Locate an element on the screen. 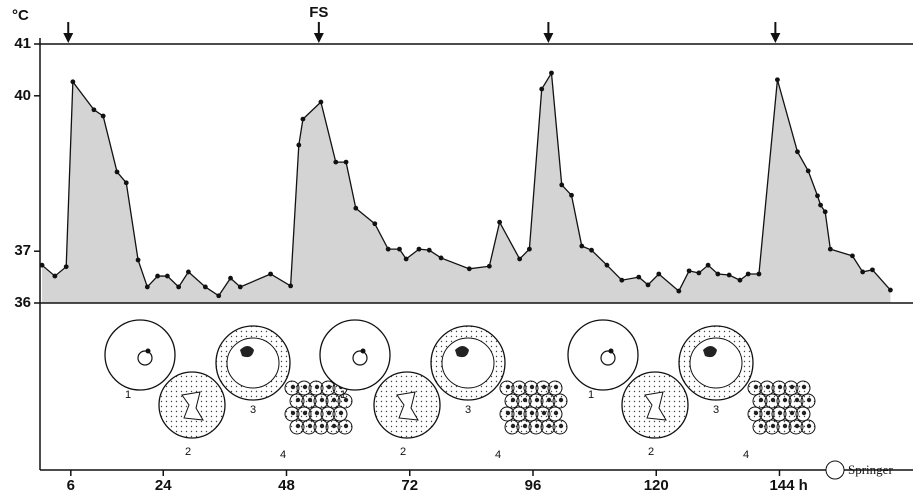  y-axis-label: °C is located at coordinates (20, 15).